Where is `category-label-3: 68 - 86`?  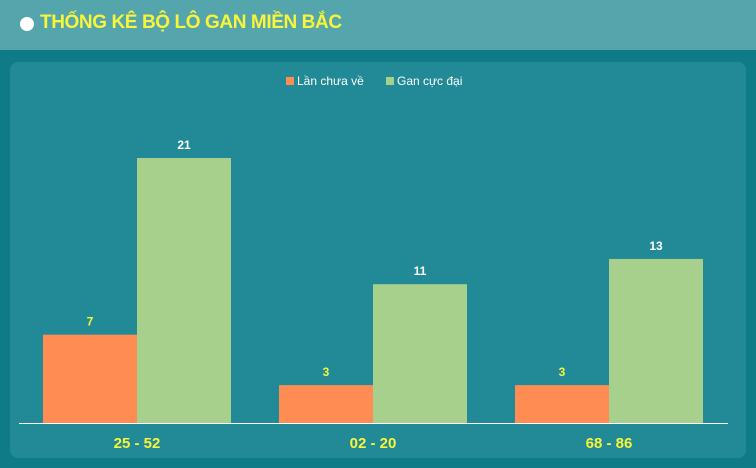
category-label-3: 68 - 86 is located at coordinates (609, 443).